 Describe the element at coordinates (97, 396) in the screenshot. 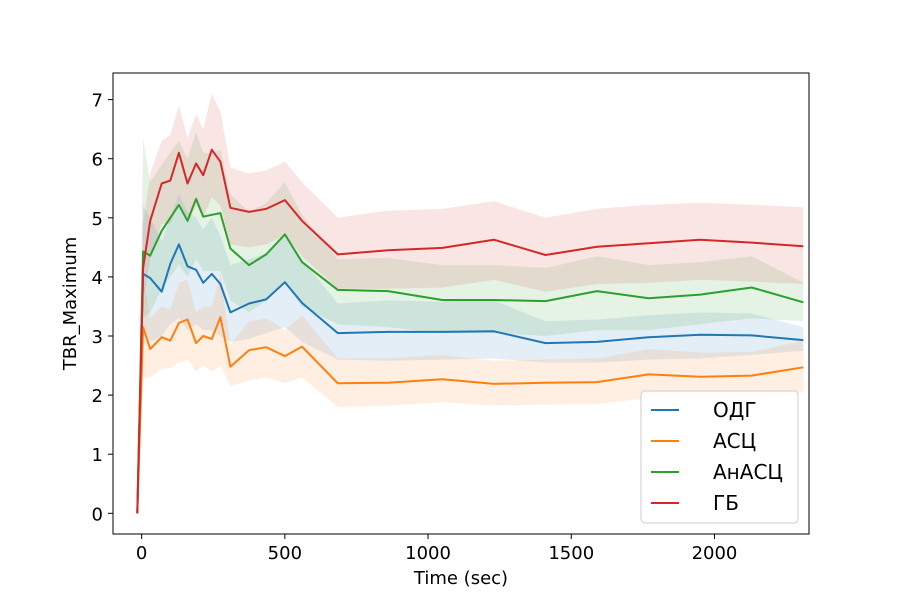

I see `y-tick-label: 2` at that location.